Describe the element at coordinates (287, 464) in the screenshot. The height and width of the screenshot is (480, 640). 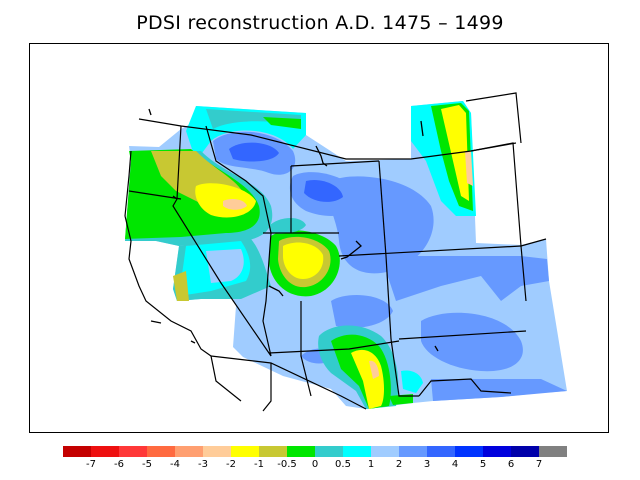
I see `legend-label: -0.5` at that location.